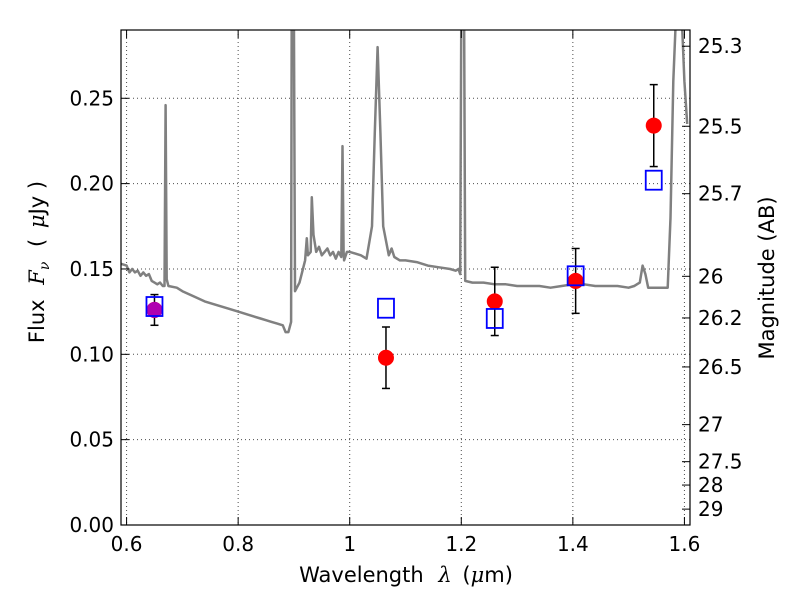  I want to click on y-axis-title: Flux Fν ( μJy ), so click(39, 262).